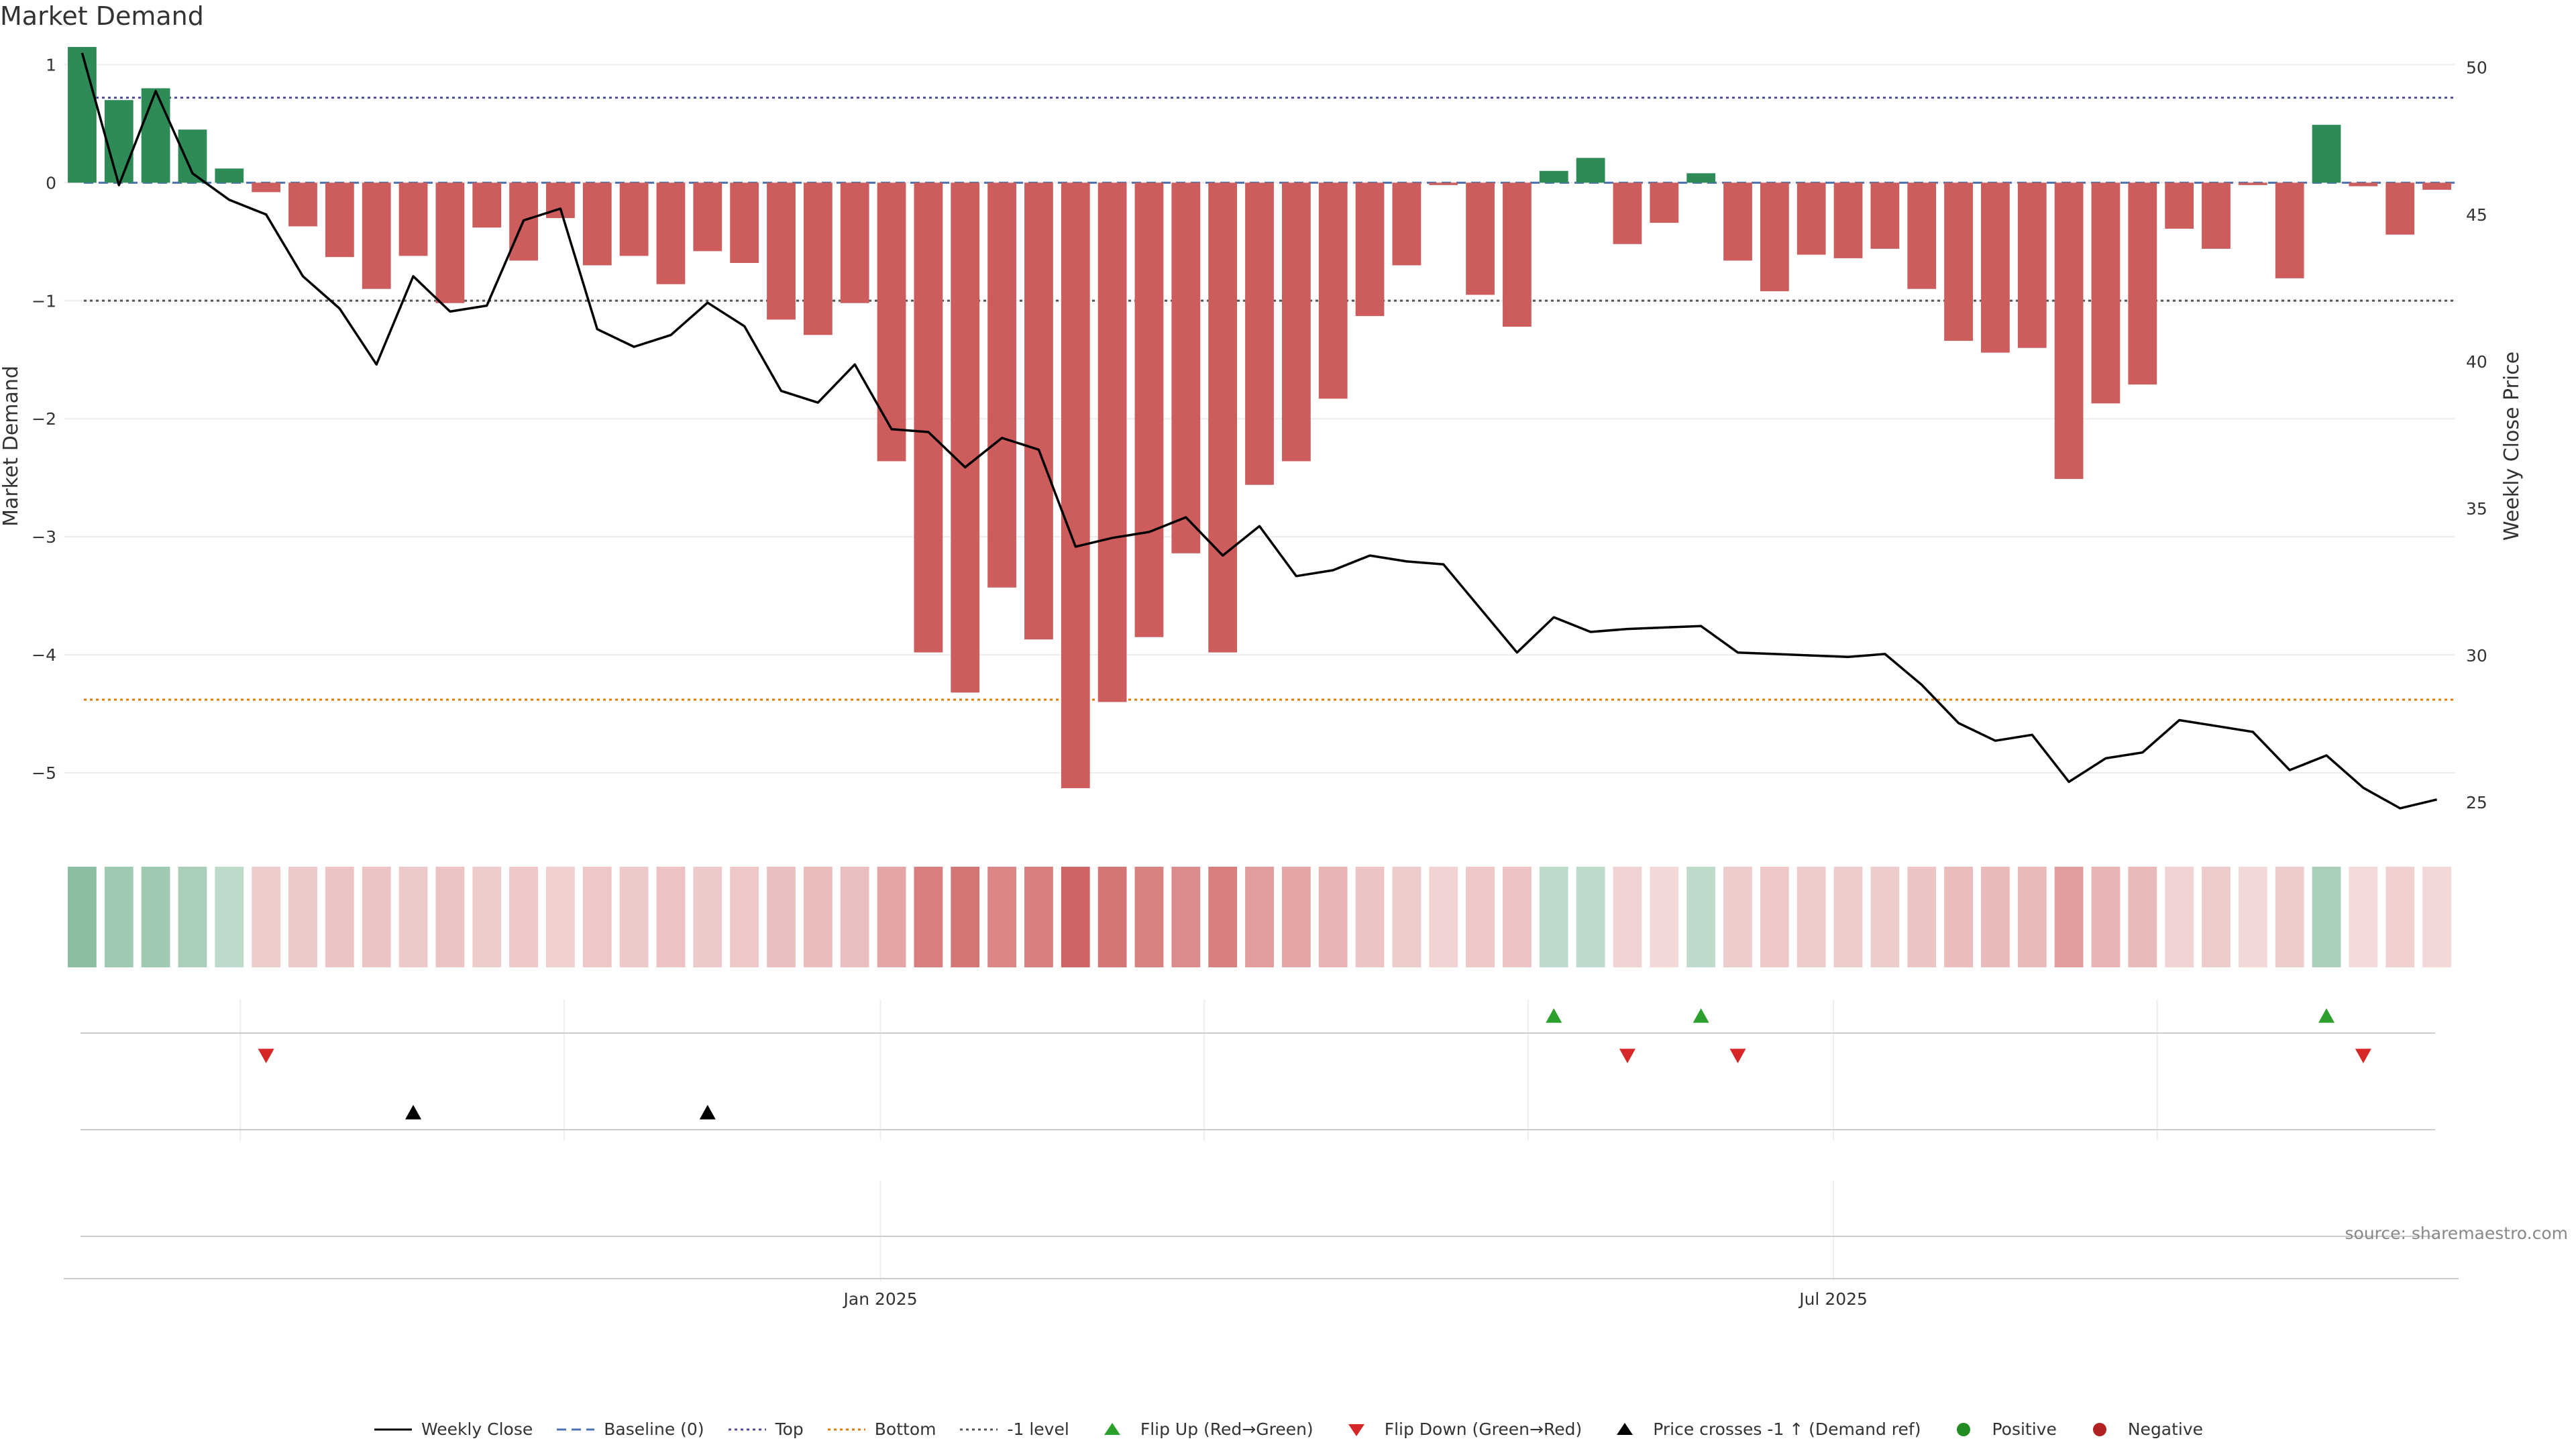 The height and width of the screenshot is (1449, 2576). What do you see at coordinates (2326, 1015) in the screenshot?
I see `flip-up-marker` at bounding box center [2326, 1015].